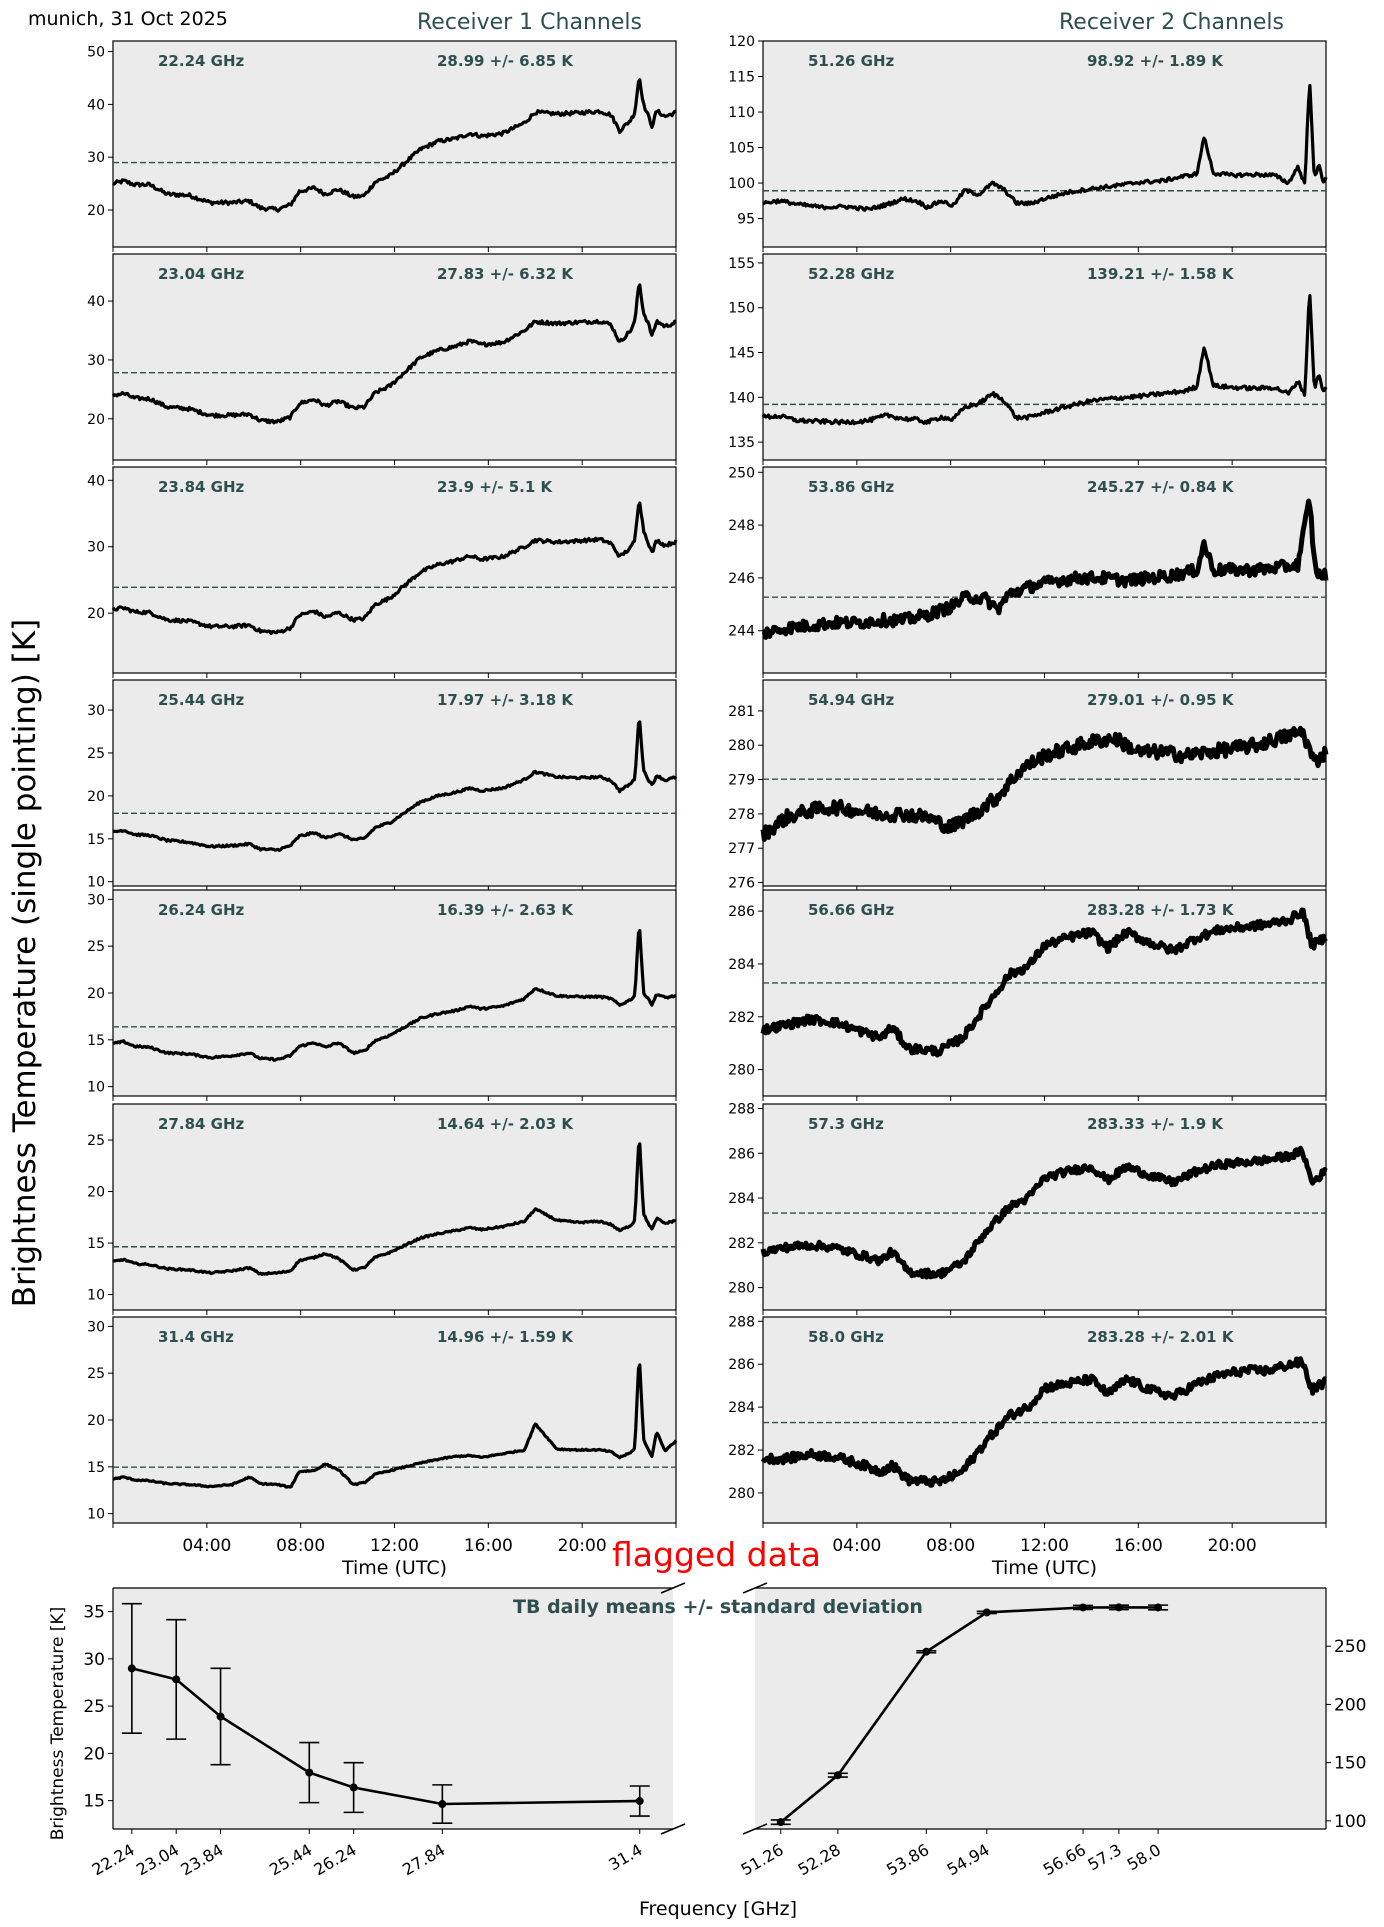 Image resolution: width=1384 pixels, height=1927 pixels. I want to click on y-tick-label: 105, so click(741, 149).